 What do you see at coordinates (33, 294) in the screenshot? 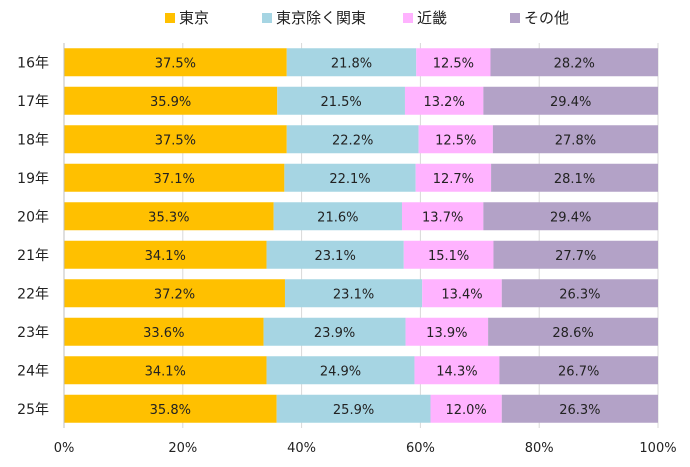
I see `y-tick-label: 22年` at bounding box center [33, 294].